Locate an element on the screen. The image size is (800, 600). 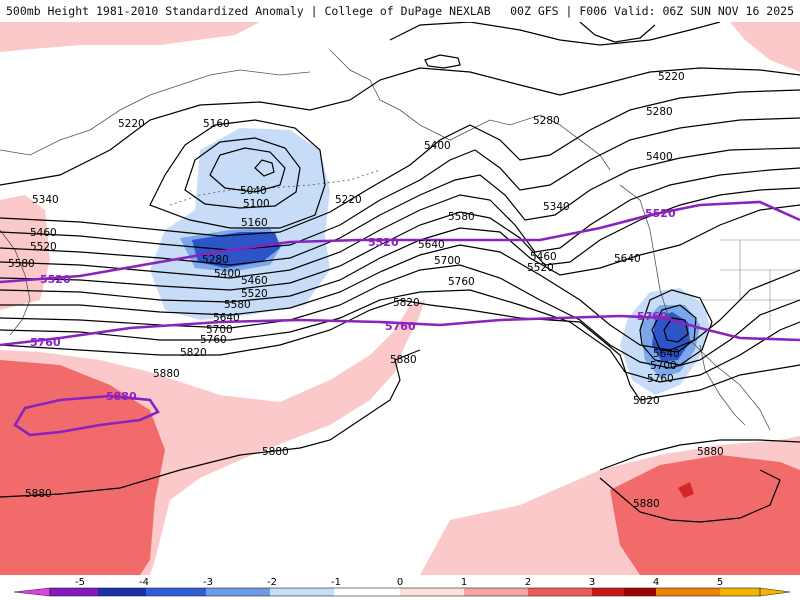
highlight-label: 5880 is located at coordinates (121, 396).